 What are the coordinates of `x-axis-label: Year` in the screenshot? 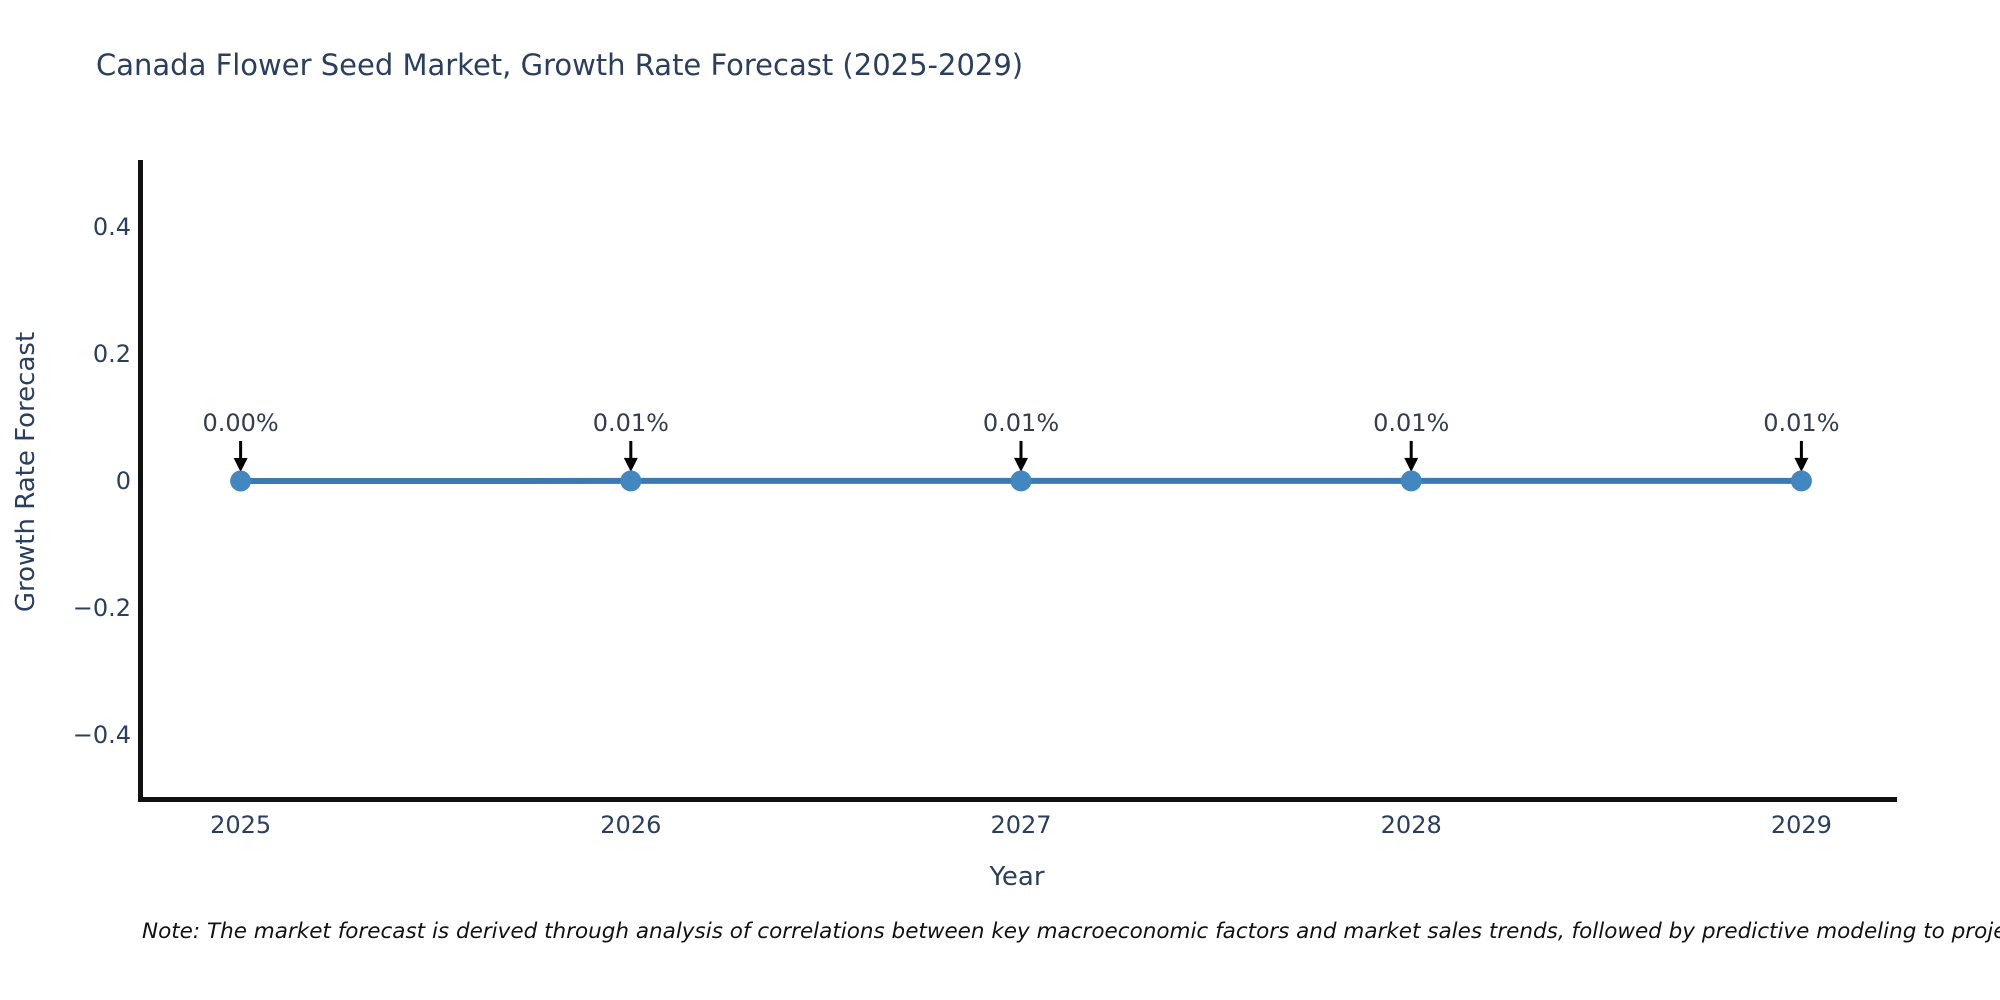 It's located at (1017, 877).